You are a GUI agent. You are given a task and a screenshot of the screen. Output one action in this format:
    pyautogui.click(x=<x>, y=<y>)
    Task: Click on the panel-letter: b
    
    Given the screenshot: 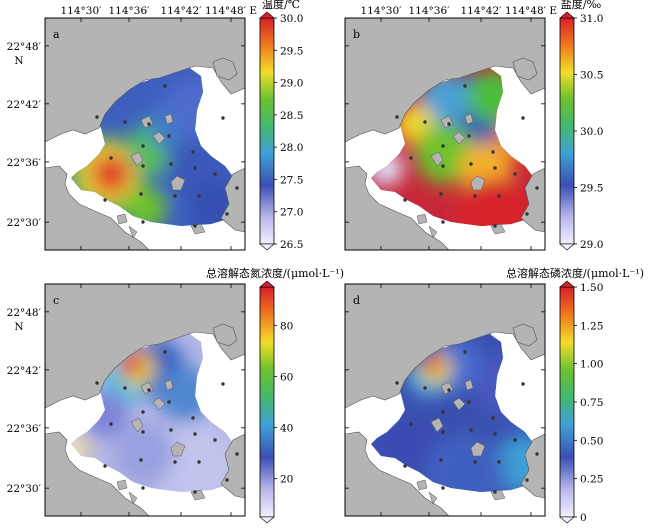 What is the action you would take?
    pyautogui.click(x=356, y=34)
    